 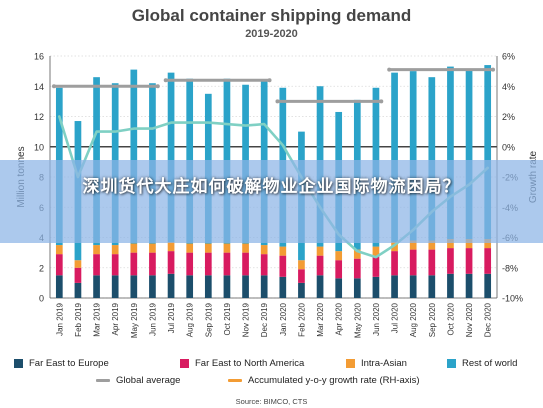 I want to click on legend-item-far-east-europe: Far East to Europe, so click(x=61, y=363).